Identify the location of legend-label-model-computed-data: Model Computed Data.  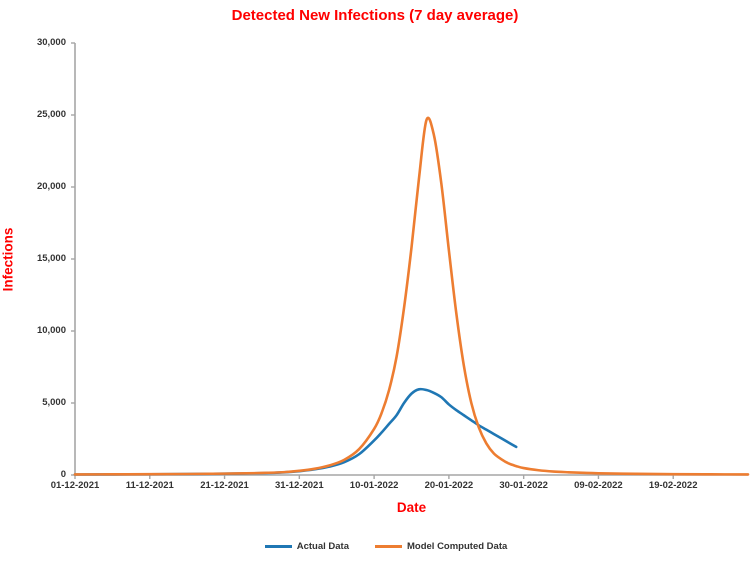
(457, 546).